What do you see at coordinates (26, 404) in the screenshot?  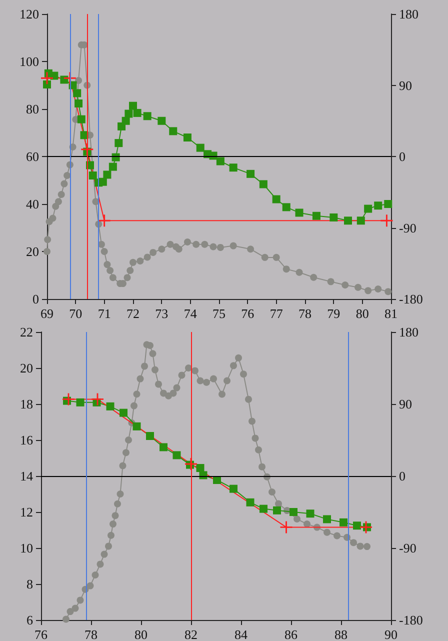 I see `y-tick-label: 18` at bounding box center [26, 404].